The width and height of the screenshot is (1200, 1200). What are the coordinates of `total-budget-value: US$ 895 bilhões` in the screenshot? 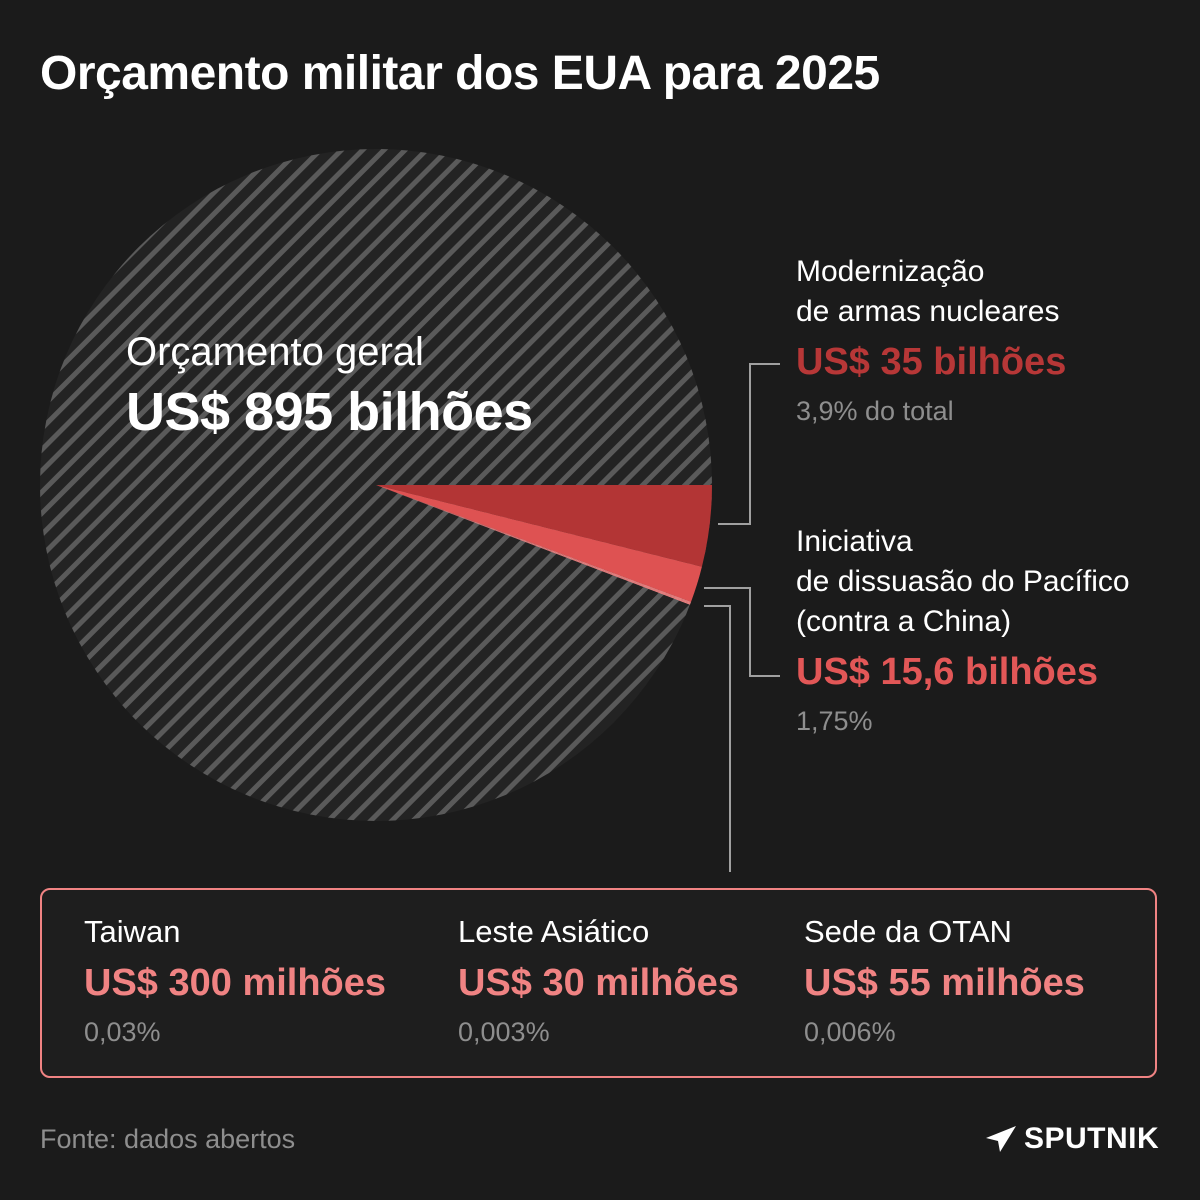 It's located at (329, 412).